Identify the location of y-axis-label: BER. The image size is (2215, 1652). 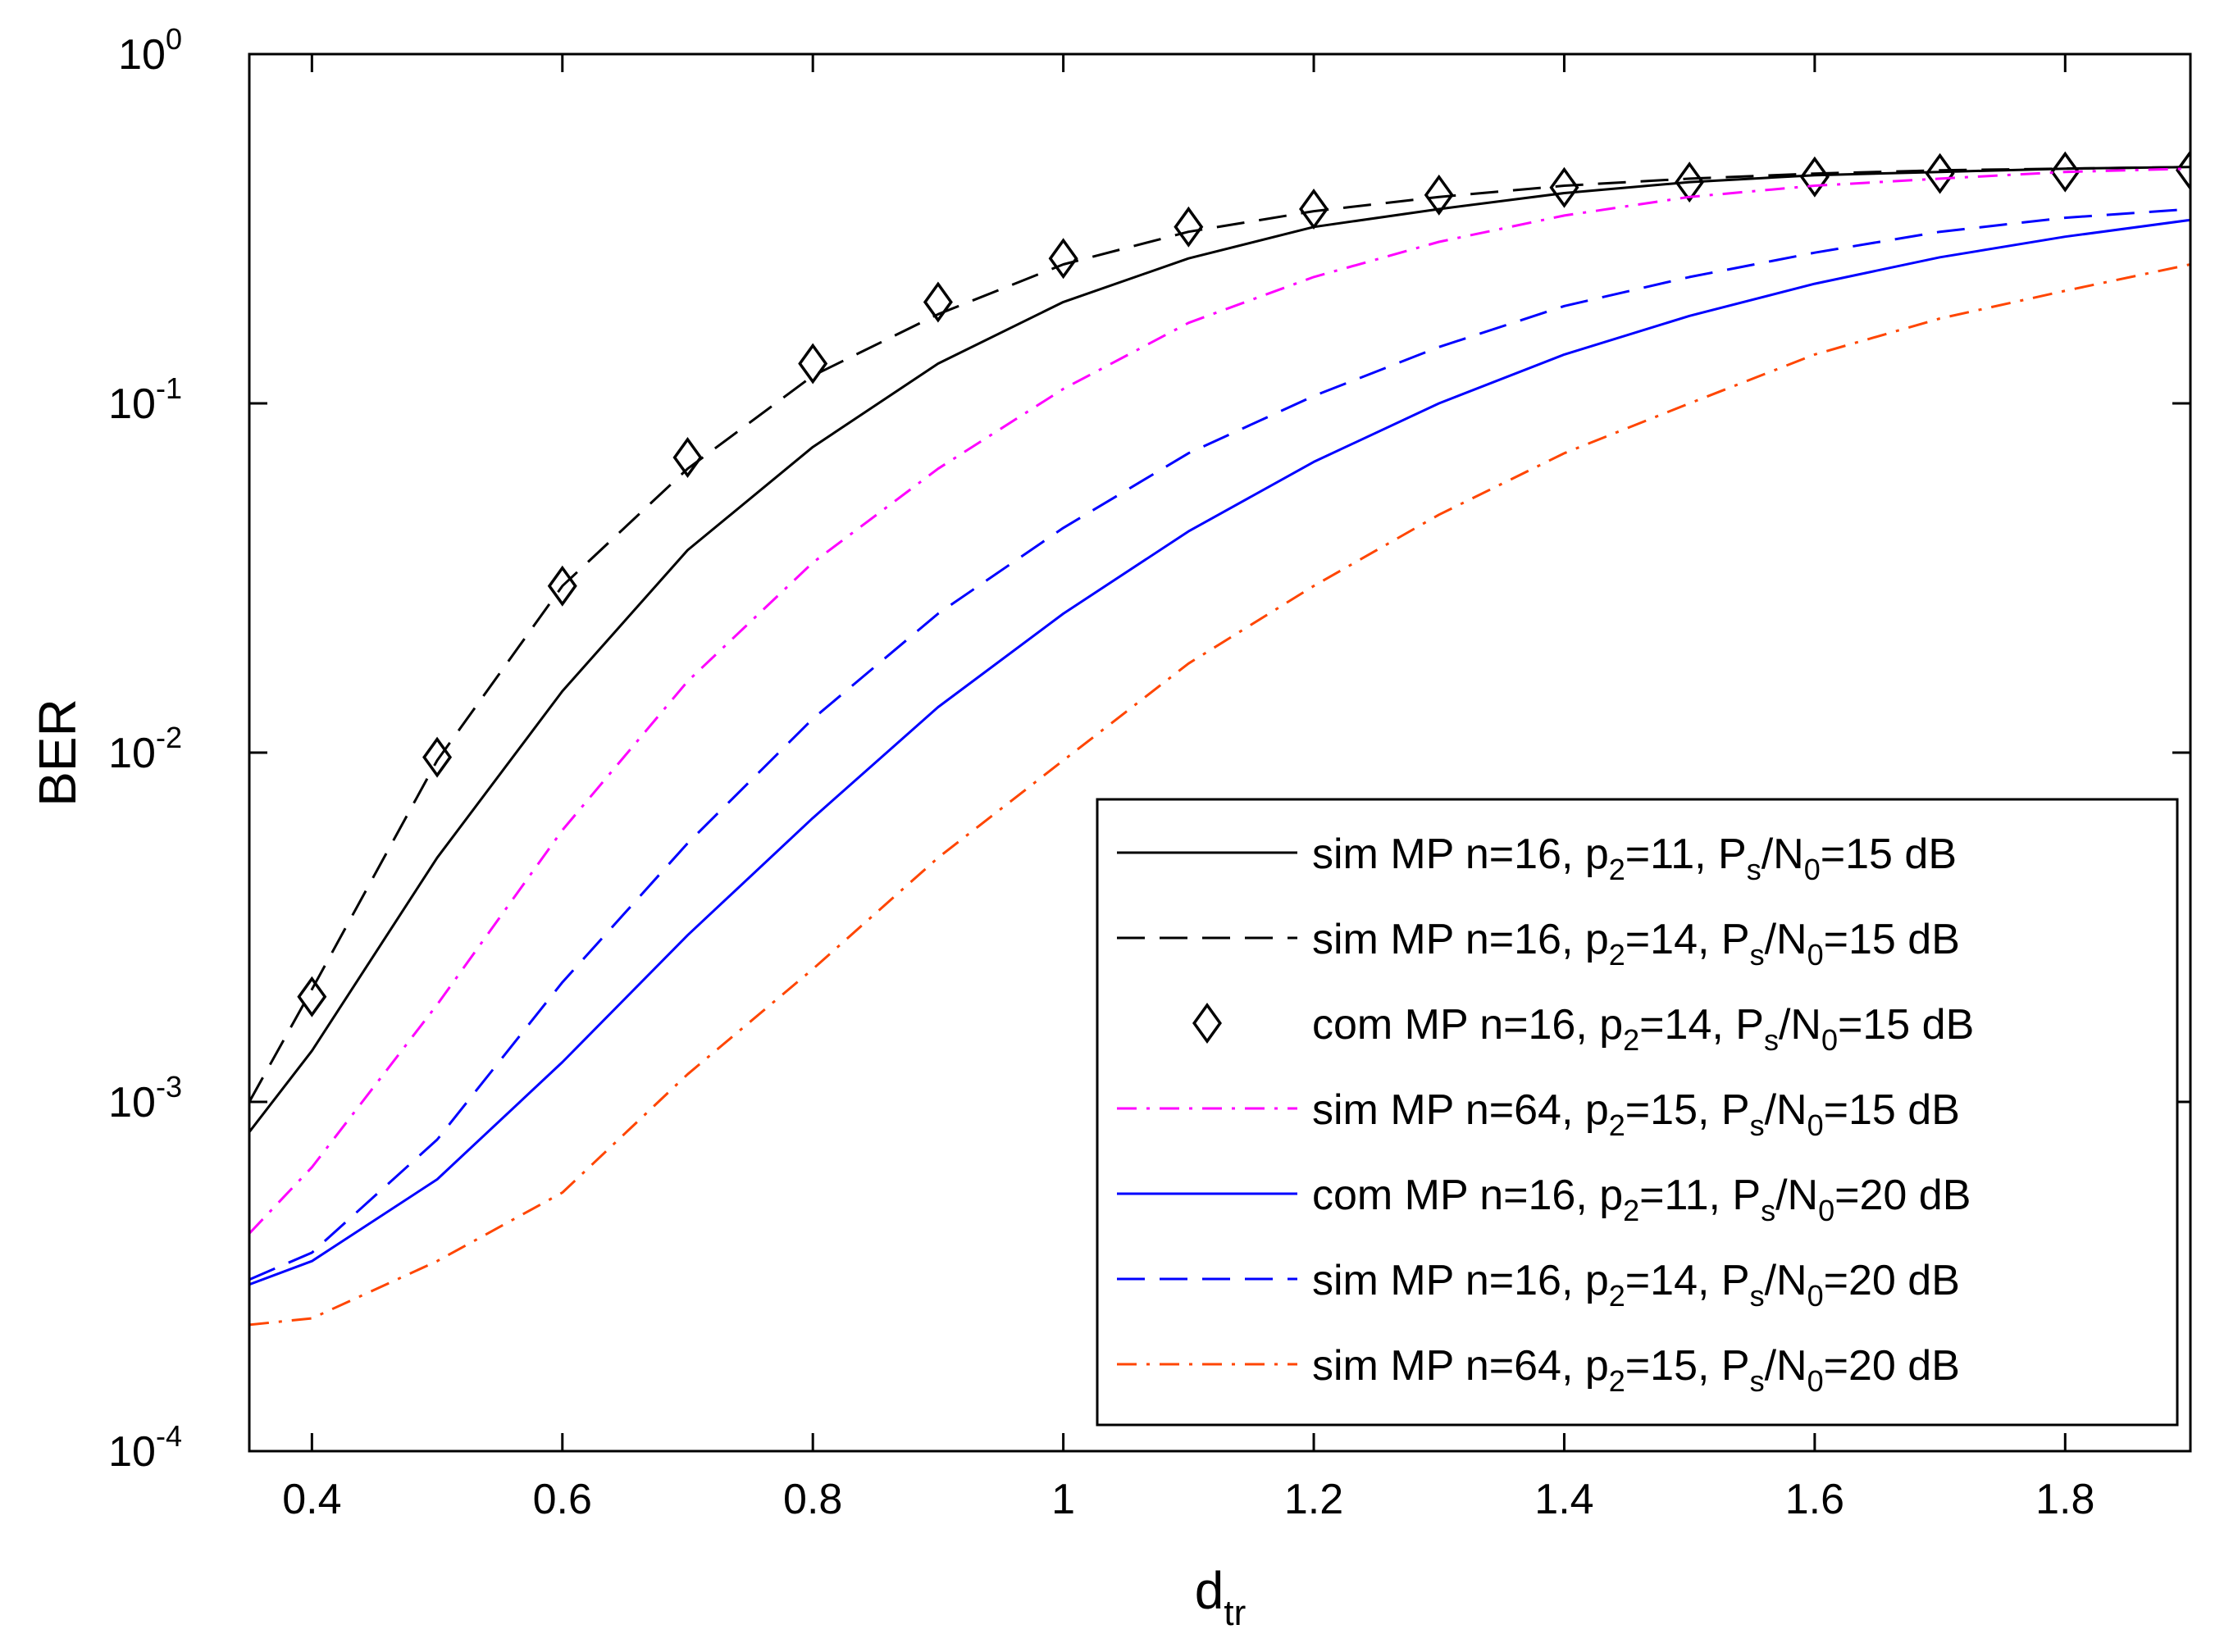
(57, 753).